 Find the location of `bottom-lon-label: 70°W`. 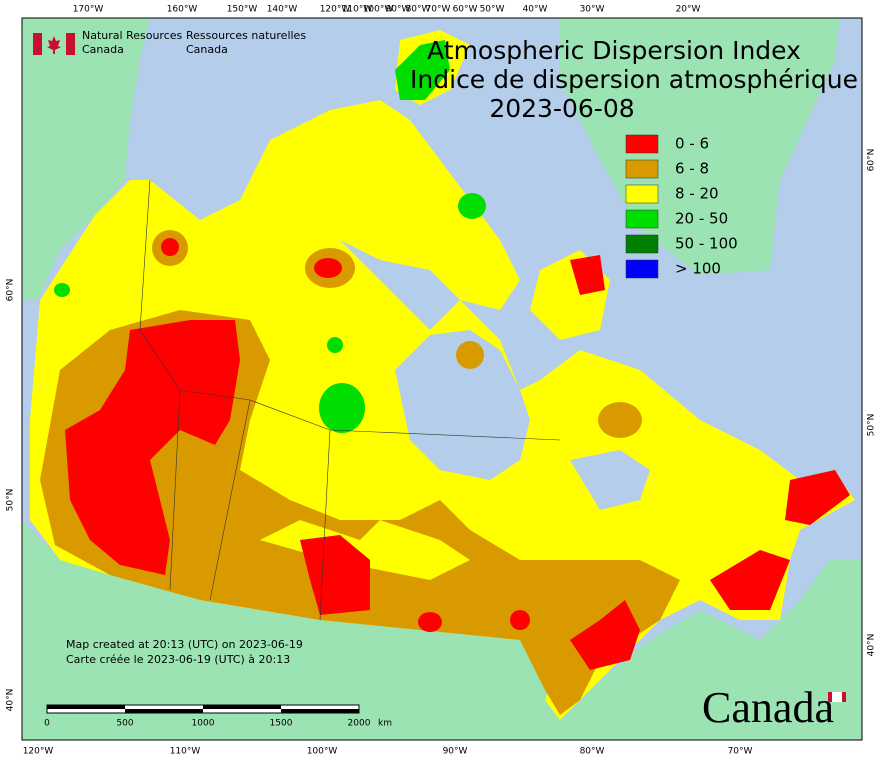

bottom-lon-label: 70°W is located at coordinates (740, 752).